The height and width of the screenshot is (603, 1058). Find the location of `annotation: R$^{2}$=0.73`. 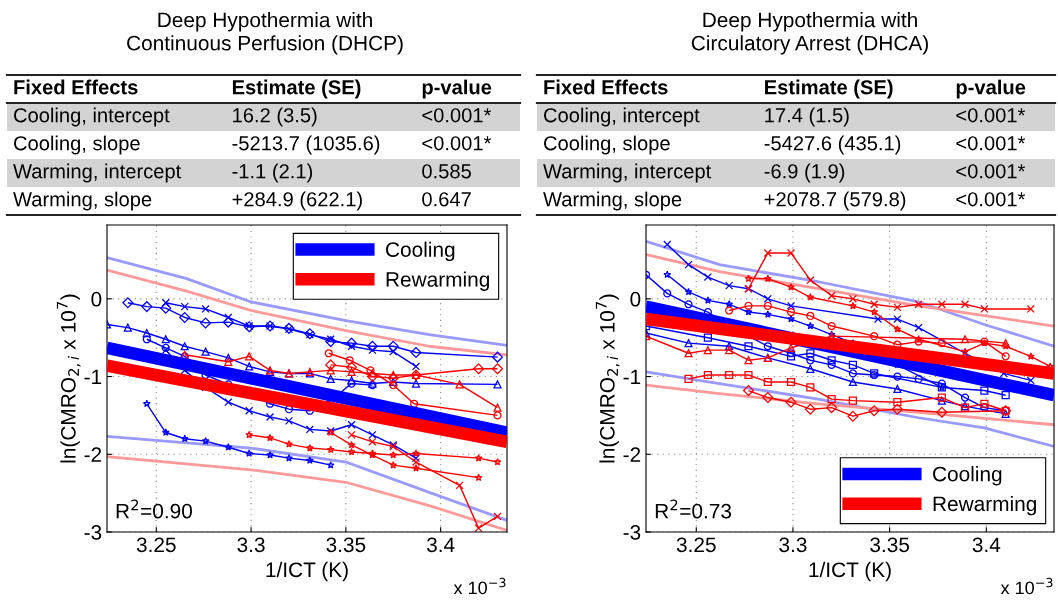

annotation: R$^{2}$=0.73 is located at coordinates (693, 509).